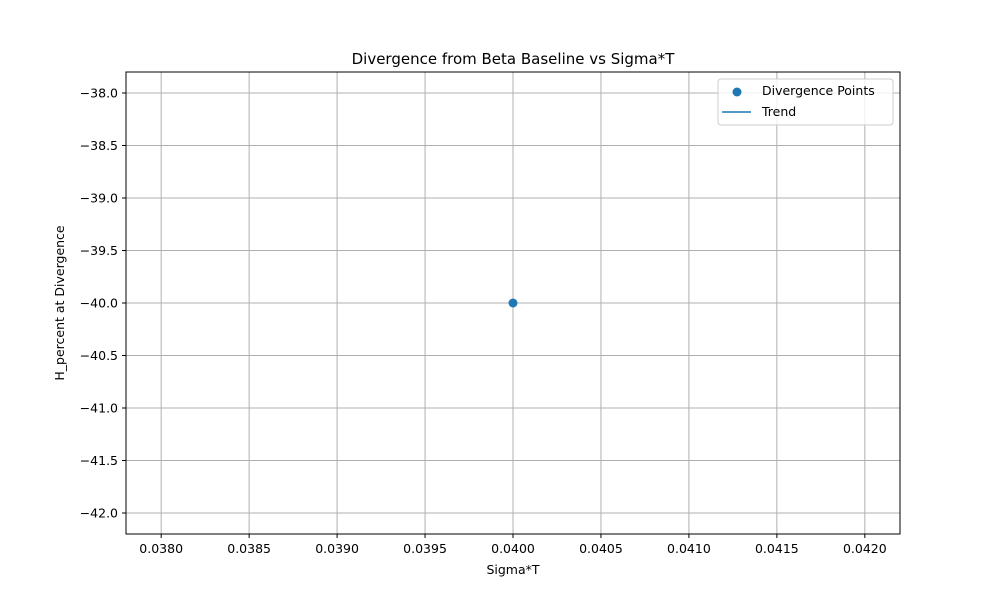 This screenshot has height=600, width=1000. Describe the element at coordinates (737, 92) in the screenshot. I see `legend-marker-divergence-points` at that location.